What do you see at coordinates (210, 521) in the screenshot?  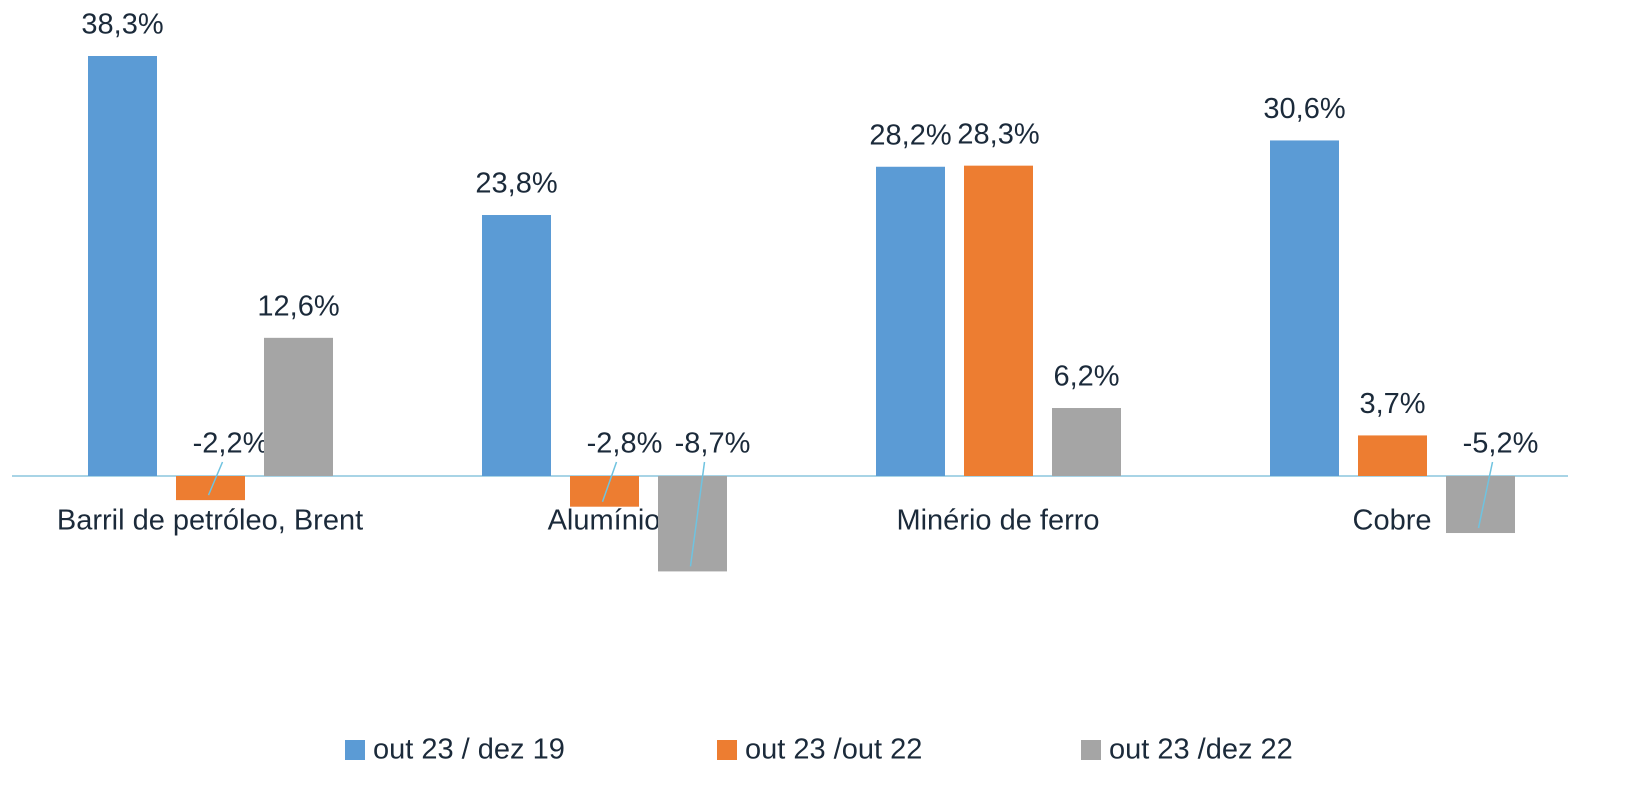 I see `x-tick-label: Barril de petróleo, Brent` at bounding box center [210, 521].